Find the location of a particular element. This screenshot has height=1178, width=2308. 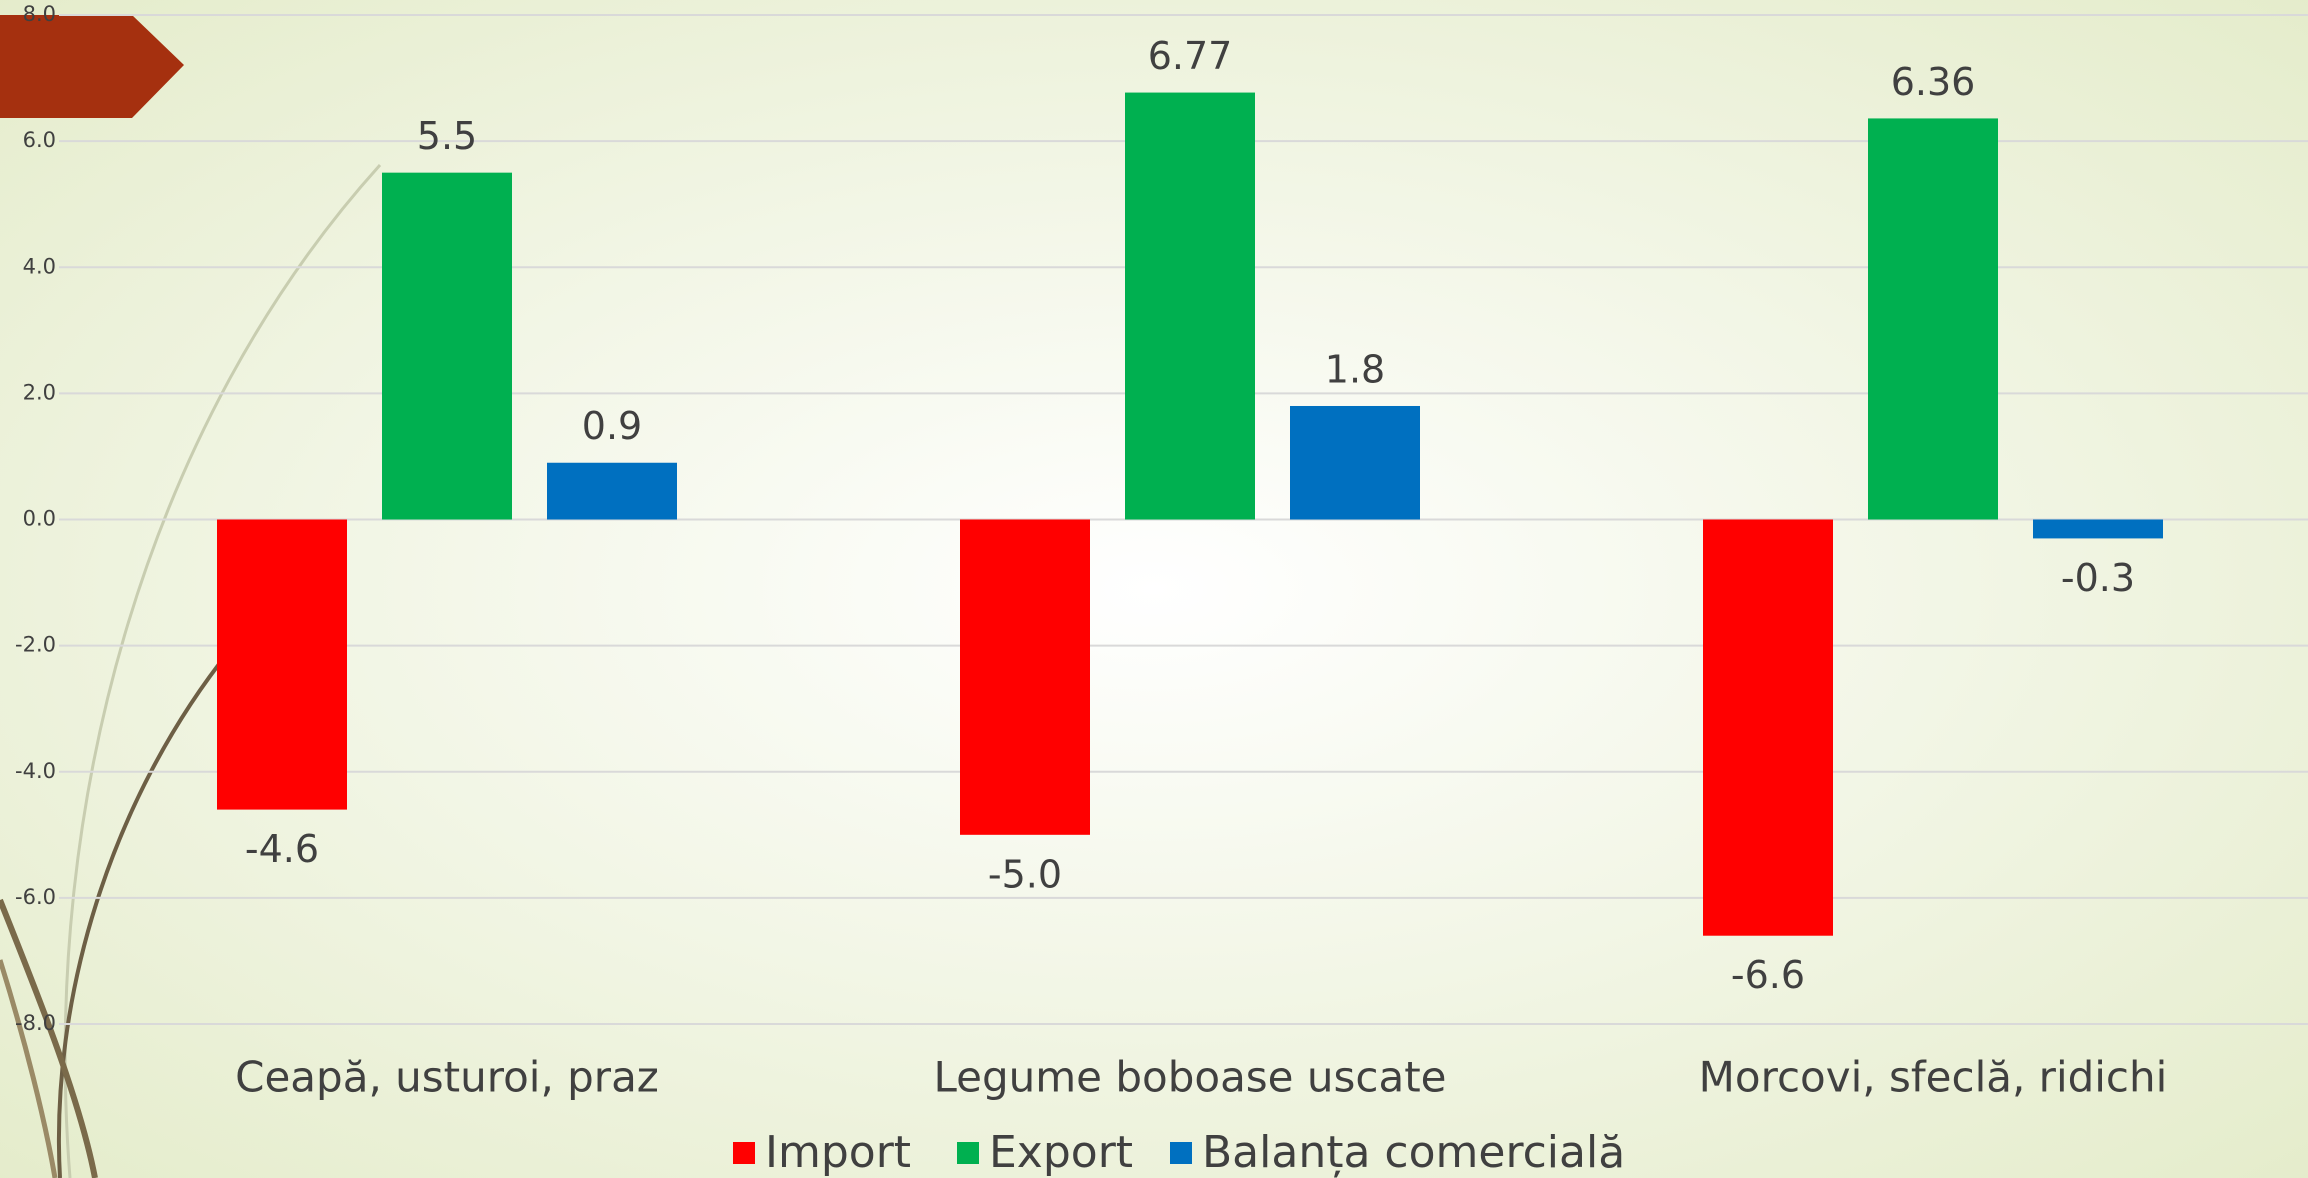

value-label: 1.8 is located at coordinates (1355, 369).